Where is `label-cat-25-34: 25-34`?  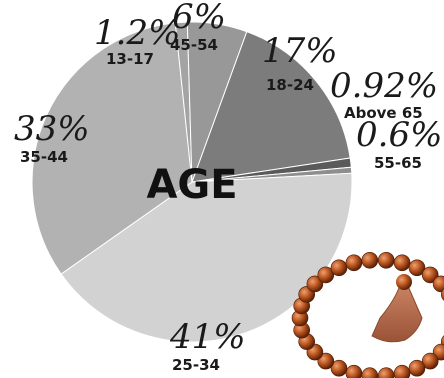 label-cat-25-34: 25-34 is located at coordinates (196, 365).